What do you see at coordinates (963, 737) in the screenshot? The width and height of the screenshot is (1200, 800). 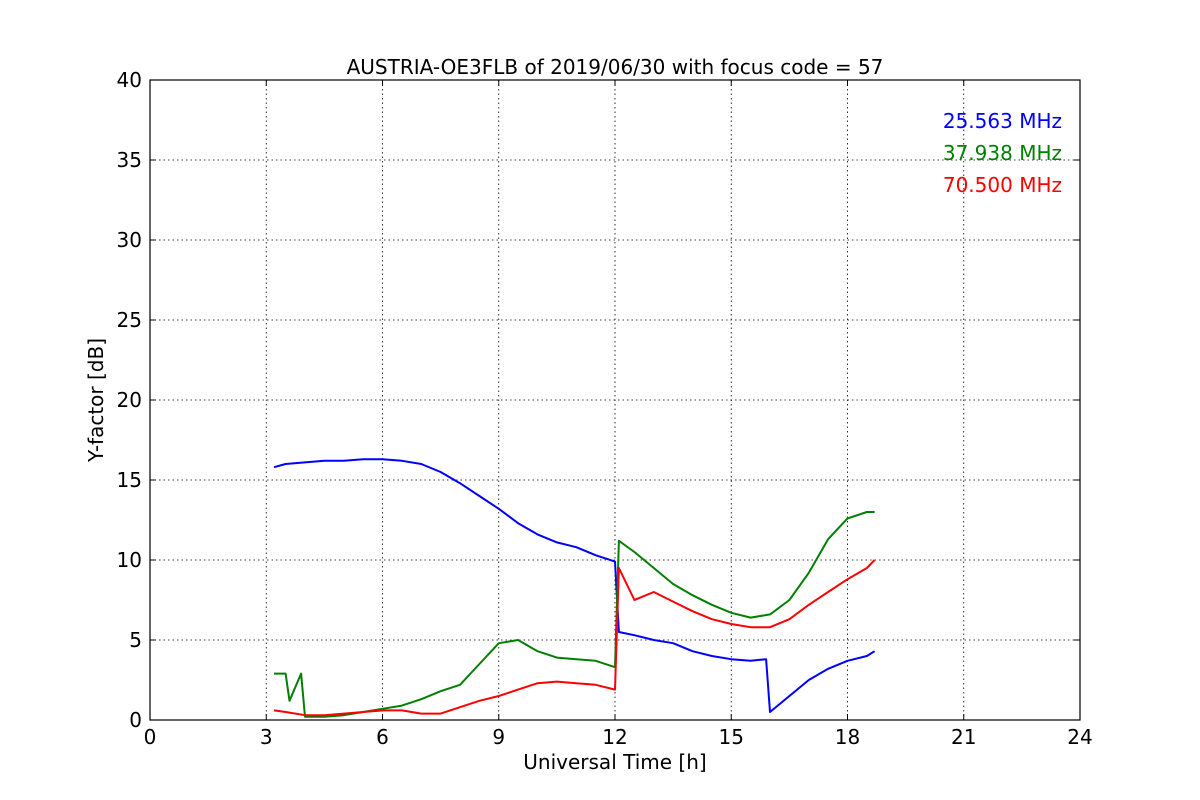 I see `x-tick-label: 21` at bounding box center [963, 737].